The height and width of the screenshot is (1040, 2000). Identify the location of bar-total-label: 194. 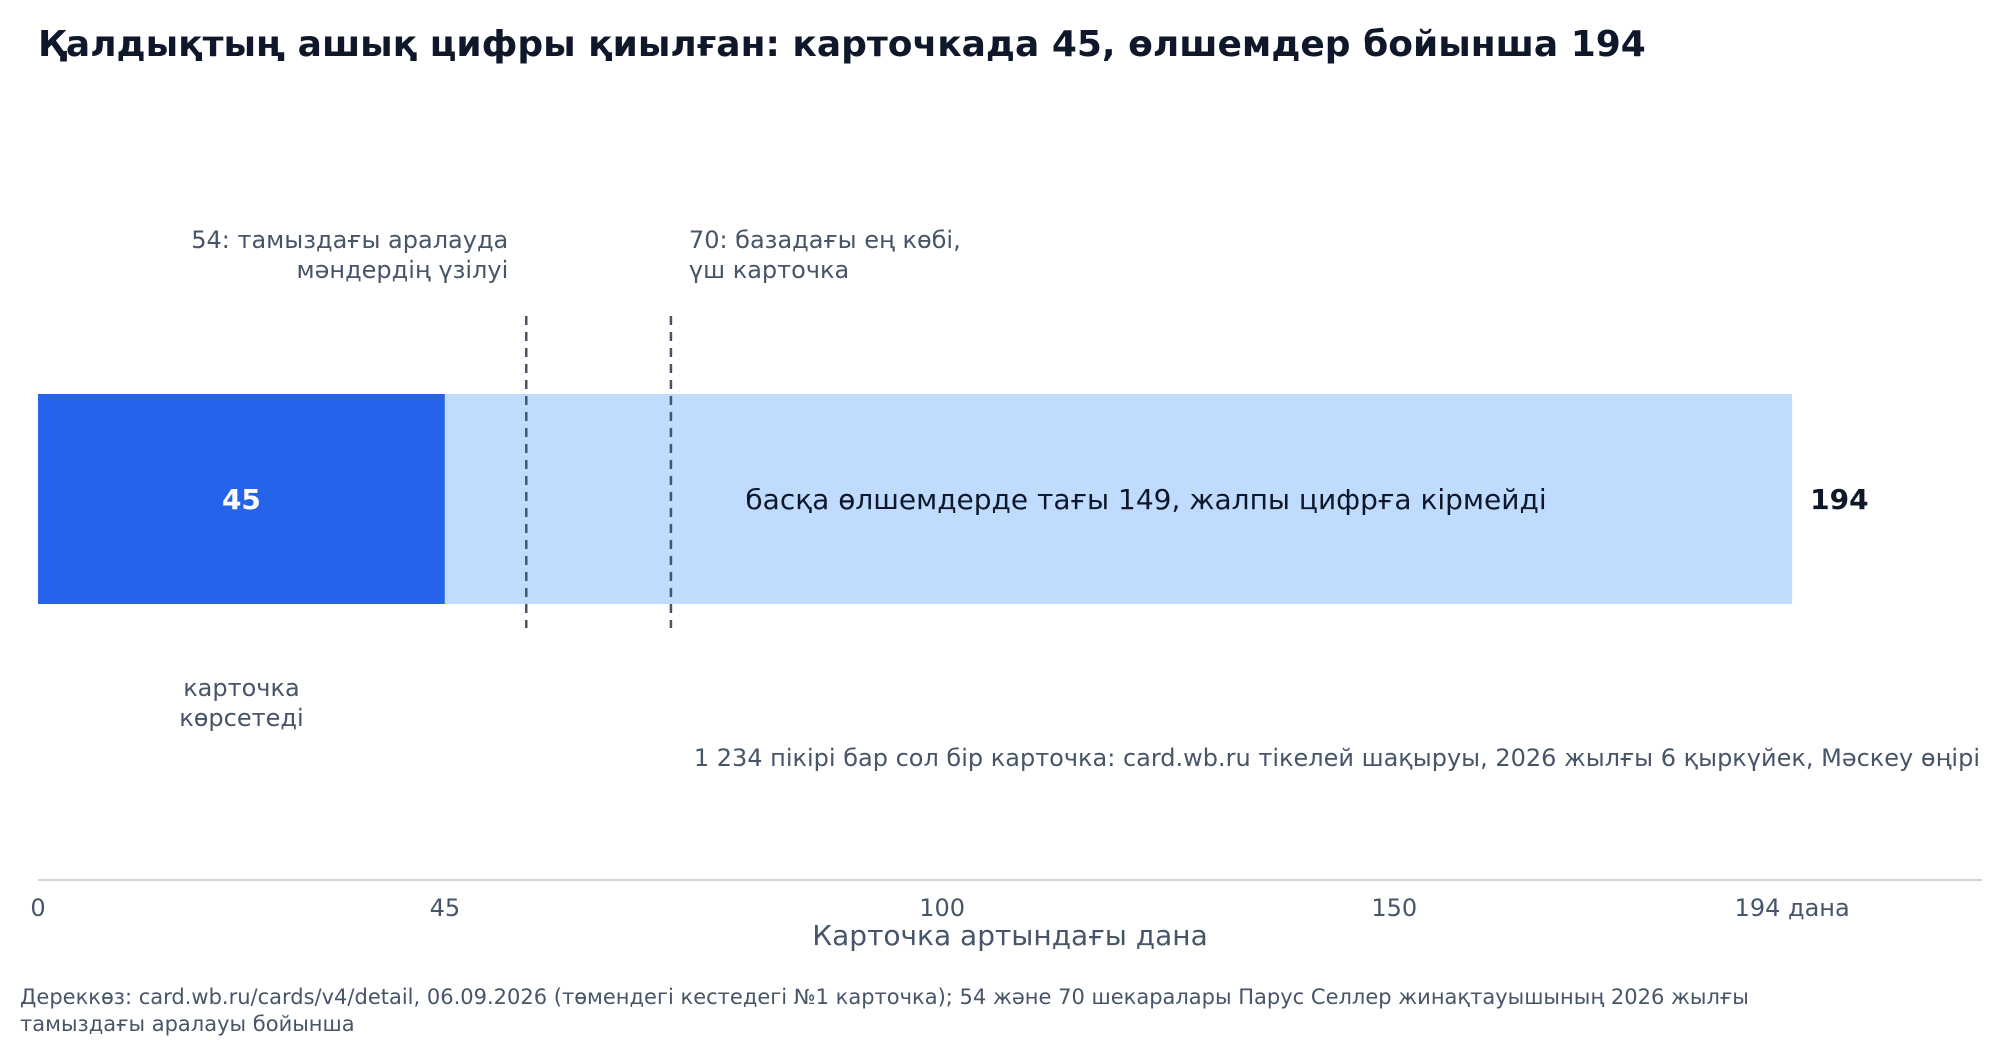
(1839, 499).